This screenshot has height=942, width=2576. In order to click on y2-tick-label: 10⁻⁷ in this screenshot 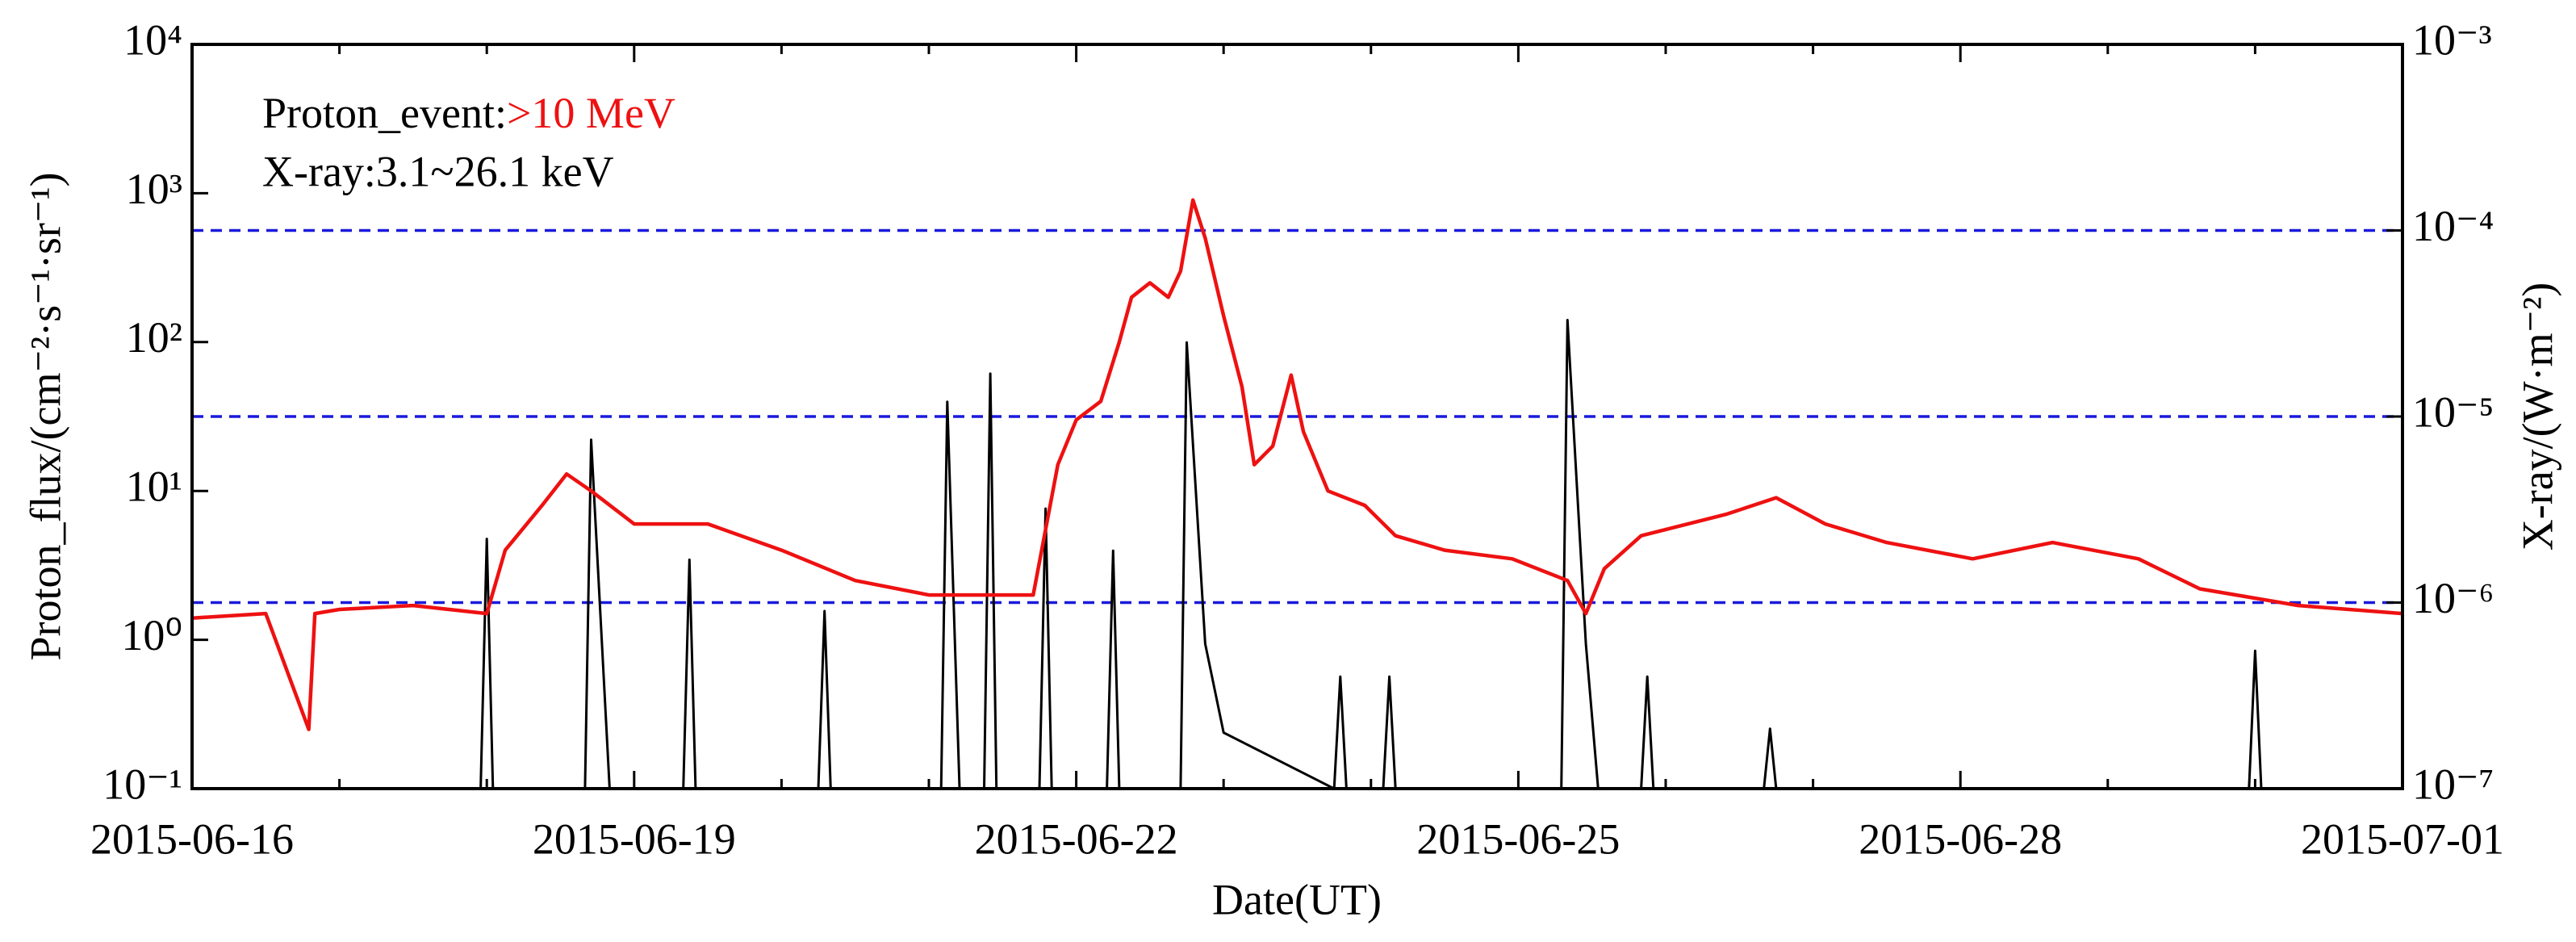, I will do `click(2453, 784)`.